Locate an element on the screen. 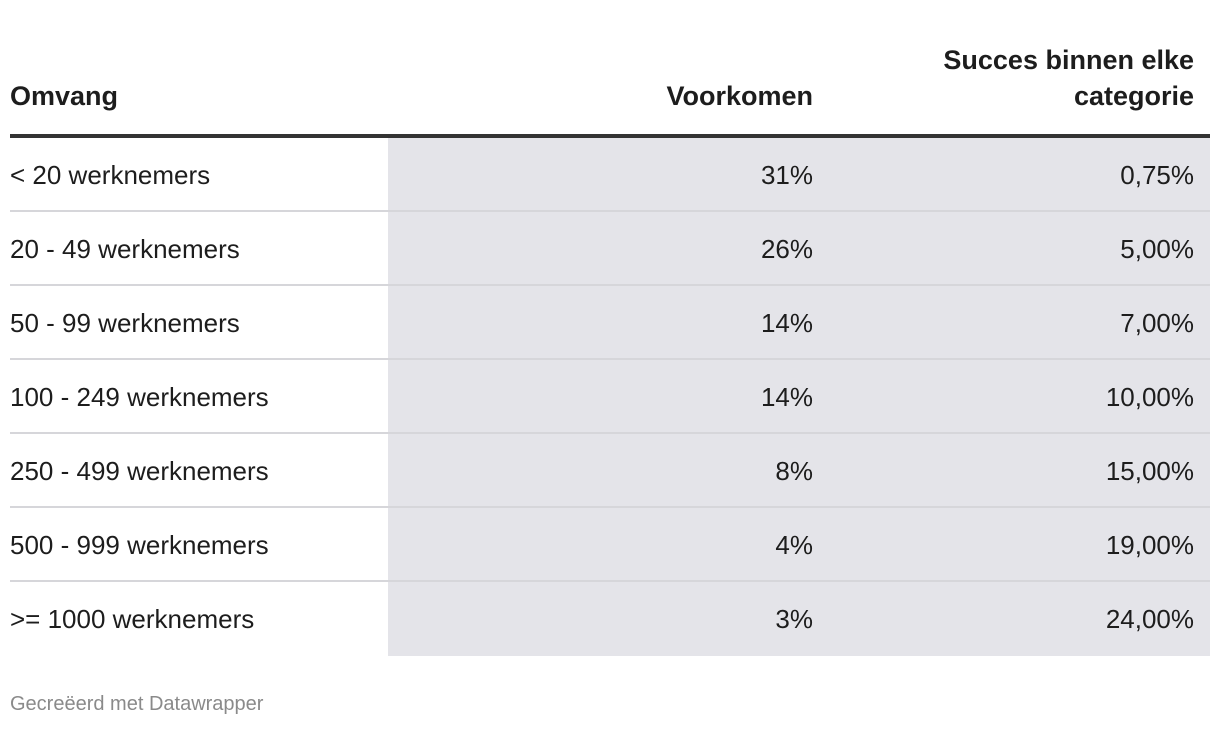 The width and height of the screenshot is (1220, 730). header-voorkomen: Voorkomen is located at coordinates (739, 96).